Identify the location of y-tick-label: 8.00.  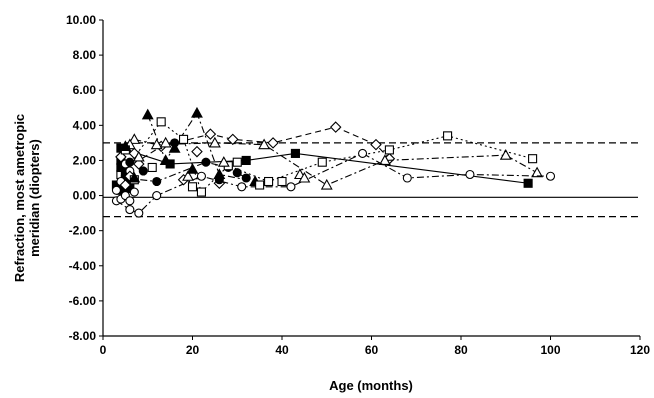
(85, 55).